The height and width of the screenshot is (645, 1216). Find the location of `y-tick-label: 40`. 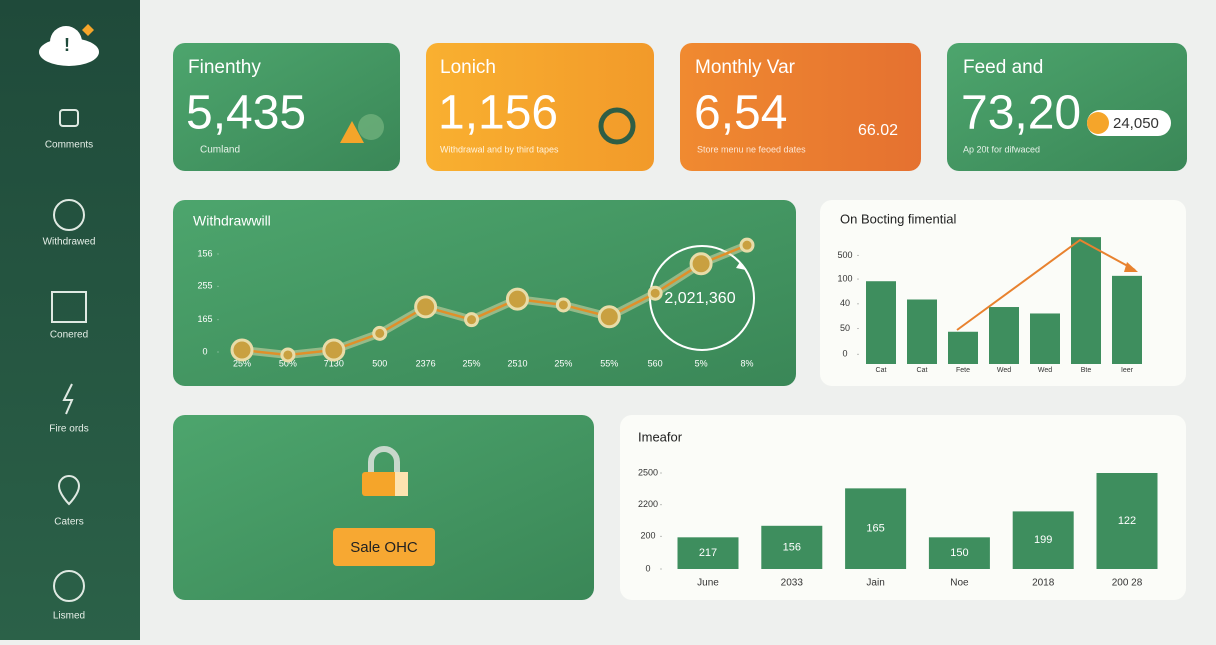

y-tick-label: 40 is located at coordinates (845, 303).